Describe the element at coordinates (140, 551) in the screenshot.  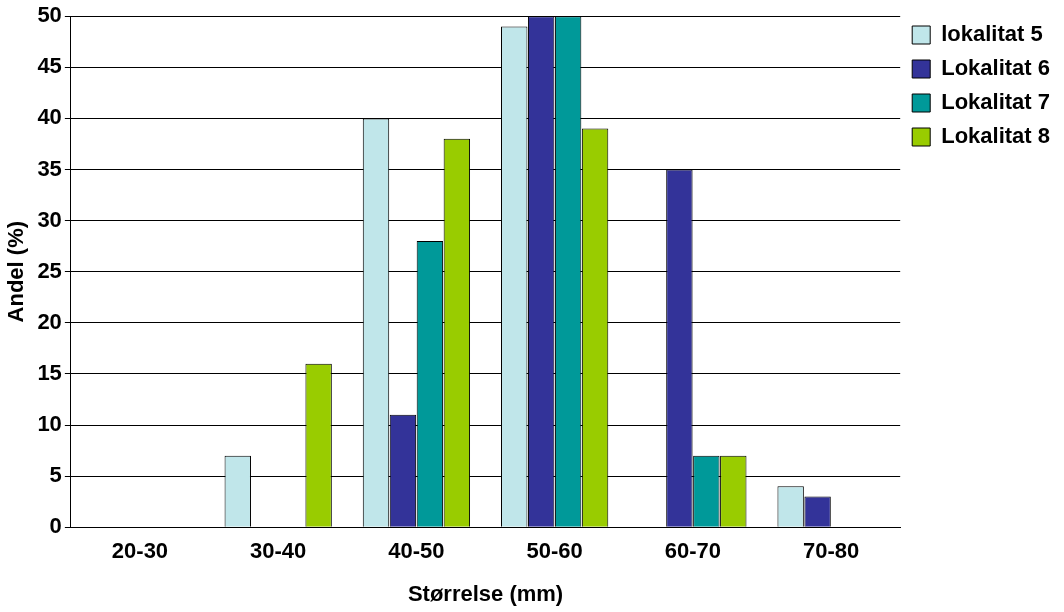
I see `x-tick-label: 20-30` at that location.